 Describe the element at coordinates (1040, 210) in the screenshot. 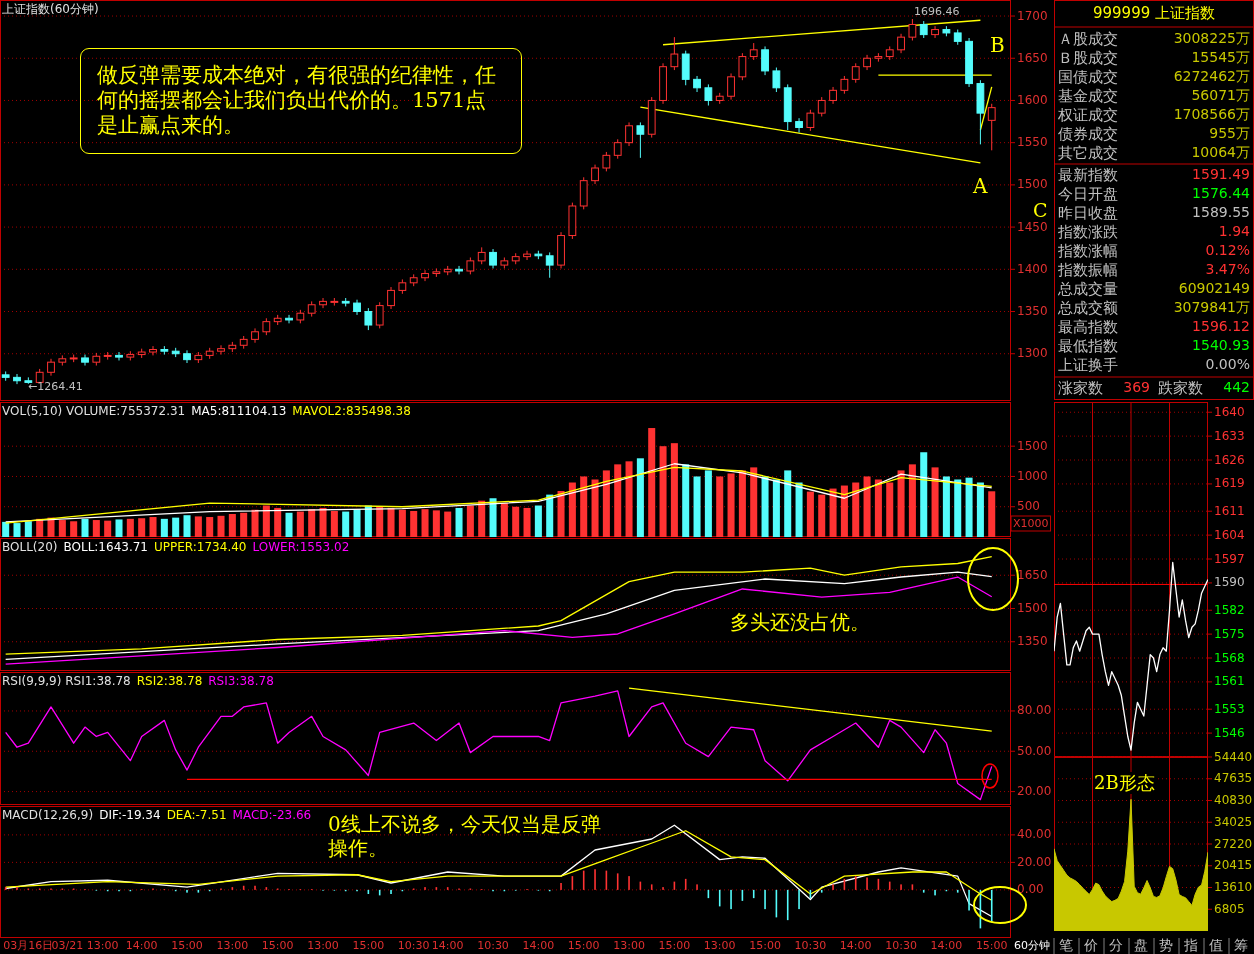

I see `text: C` at that location.